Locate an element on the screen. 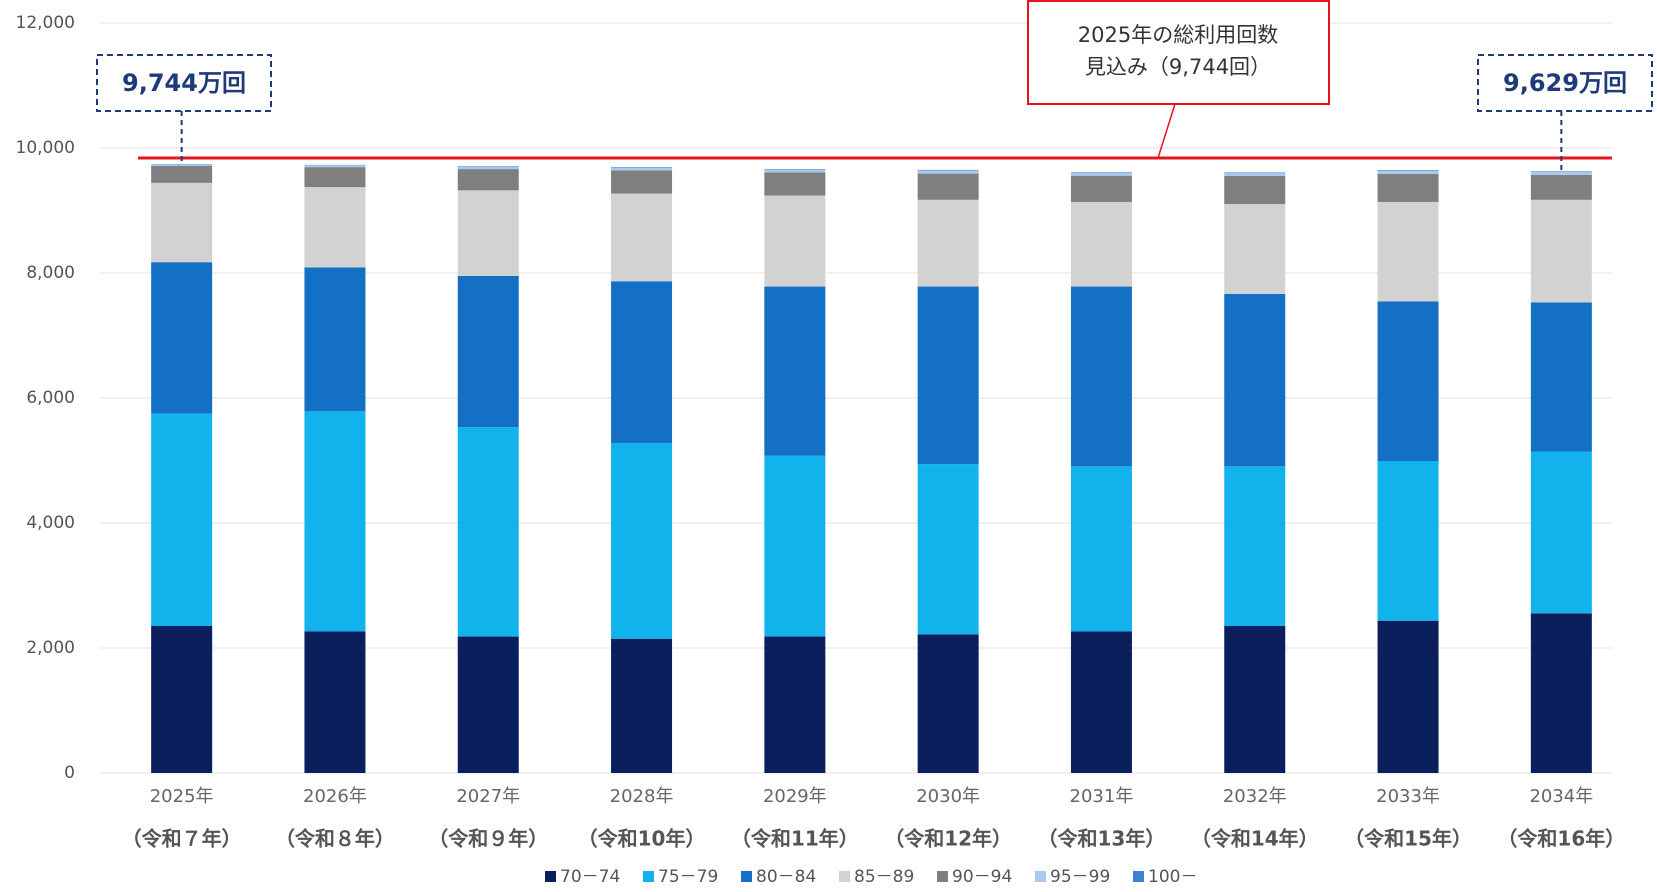  y-tick-label: 6,000 is located at coordinates (50, 398).